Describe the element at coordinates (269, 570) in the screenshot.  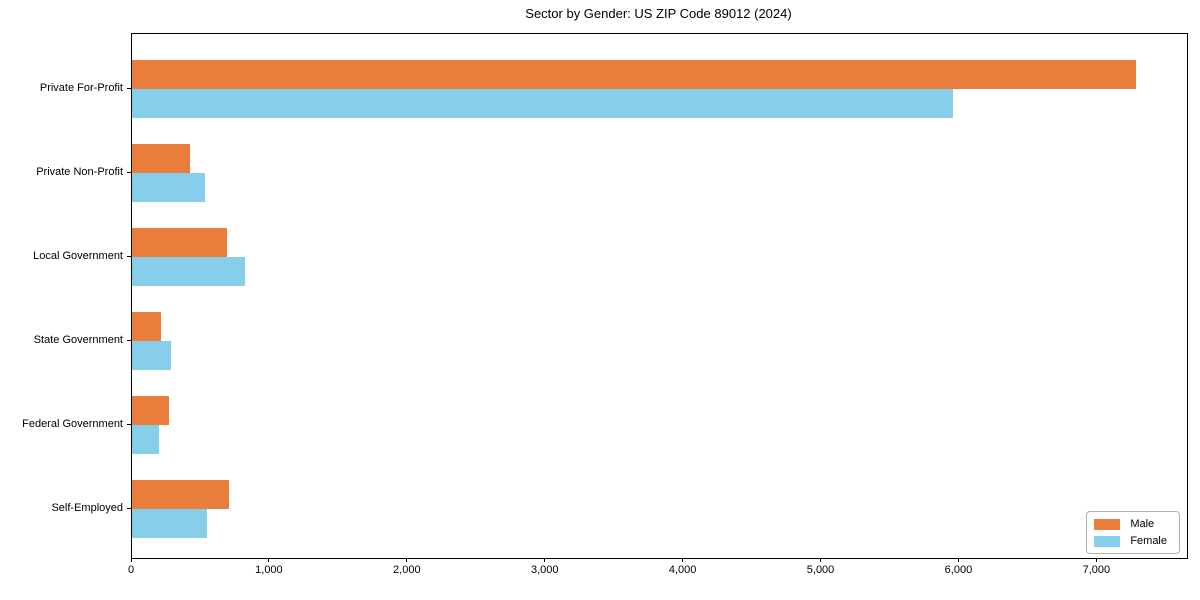
I see `x-tick-label: 1,000` at that location.